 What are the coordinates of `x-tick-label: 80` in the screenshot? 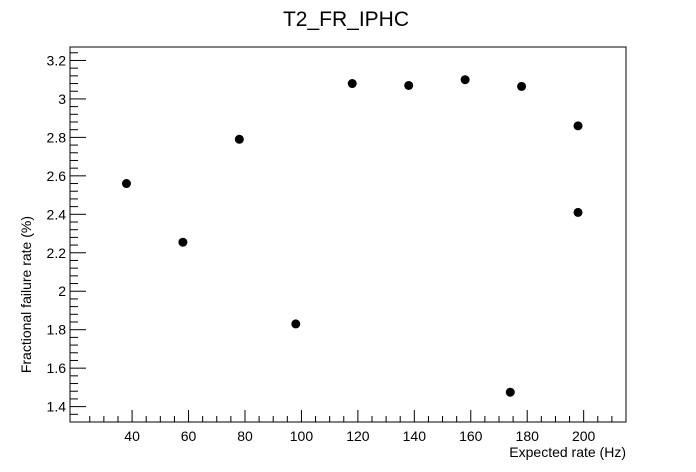 It's located at (245, 436).